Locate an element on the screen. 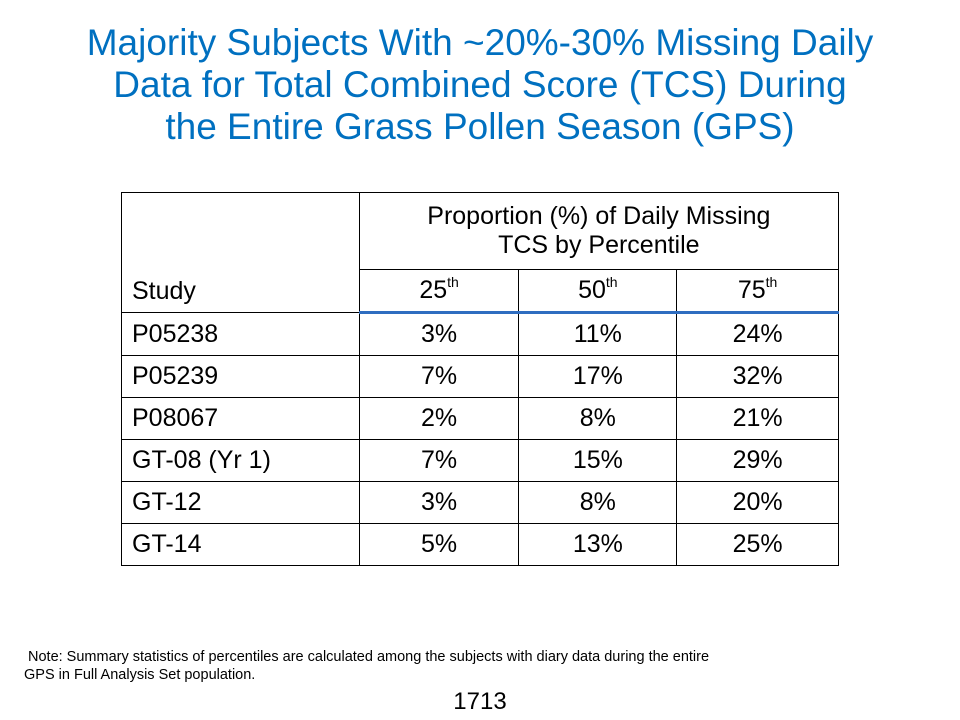  p50-cell: 17% is located at coordinates (598, 376).